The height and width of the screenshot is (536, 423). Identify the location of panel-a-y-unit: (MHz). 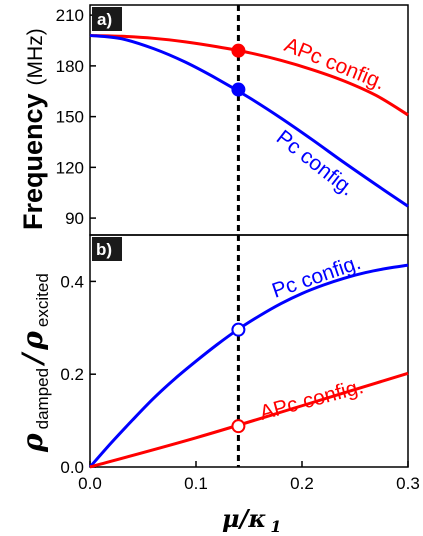
(35, 56).